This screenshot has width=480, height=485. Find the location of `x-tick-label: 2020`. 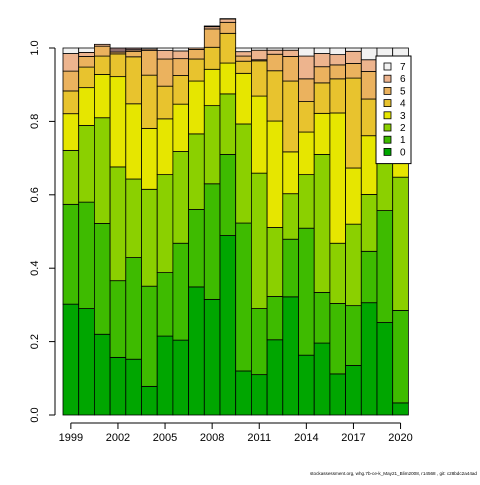

x-tick-label: 2020 is located at coordinates (400, 438).